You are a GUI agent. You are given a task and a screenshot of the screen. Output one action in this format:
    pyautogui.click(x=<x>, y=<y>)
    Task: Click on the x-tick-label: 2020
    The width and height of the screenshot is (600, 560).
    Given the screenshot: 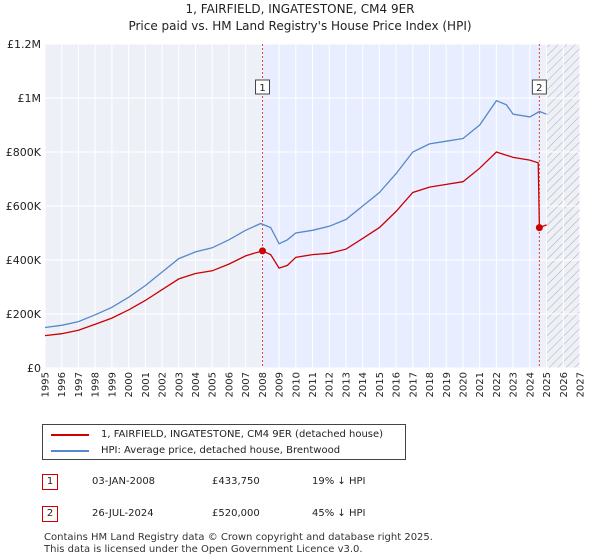 What is the action you would take?
    pyautogui.click(x=463, y=384)
    